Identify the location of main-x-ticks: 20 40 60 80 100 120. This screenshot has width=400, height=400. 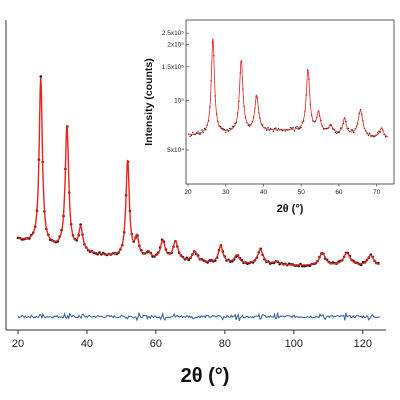
(192, 340).